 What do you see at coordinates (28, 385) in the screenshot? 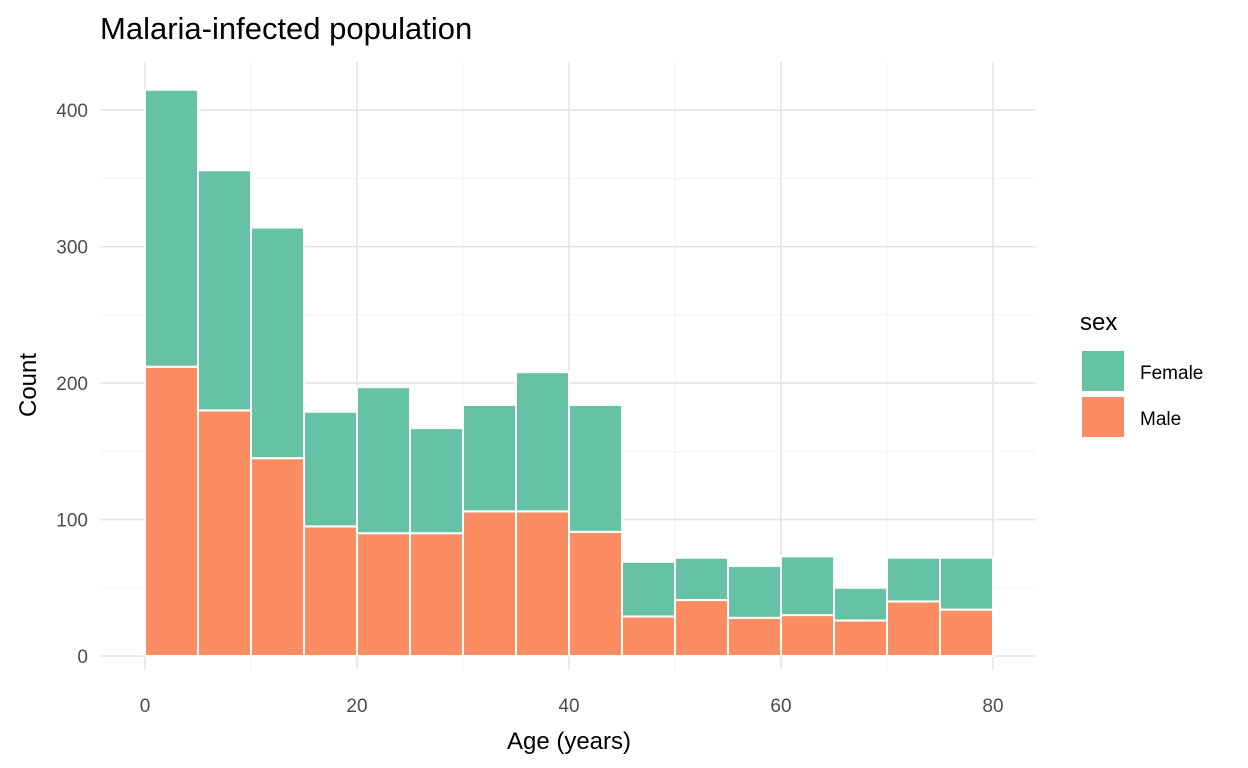
I see `y-axis-title: Count` at bounding box center [28, 385].